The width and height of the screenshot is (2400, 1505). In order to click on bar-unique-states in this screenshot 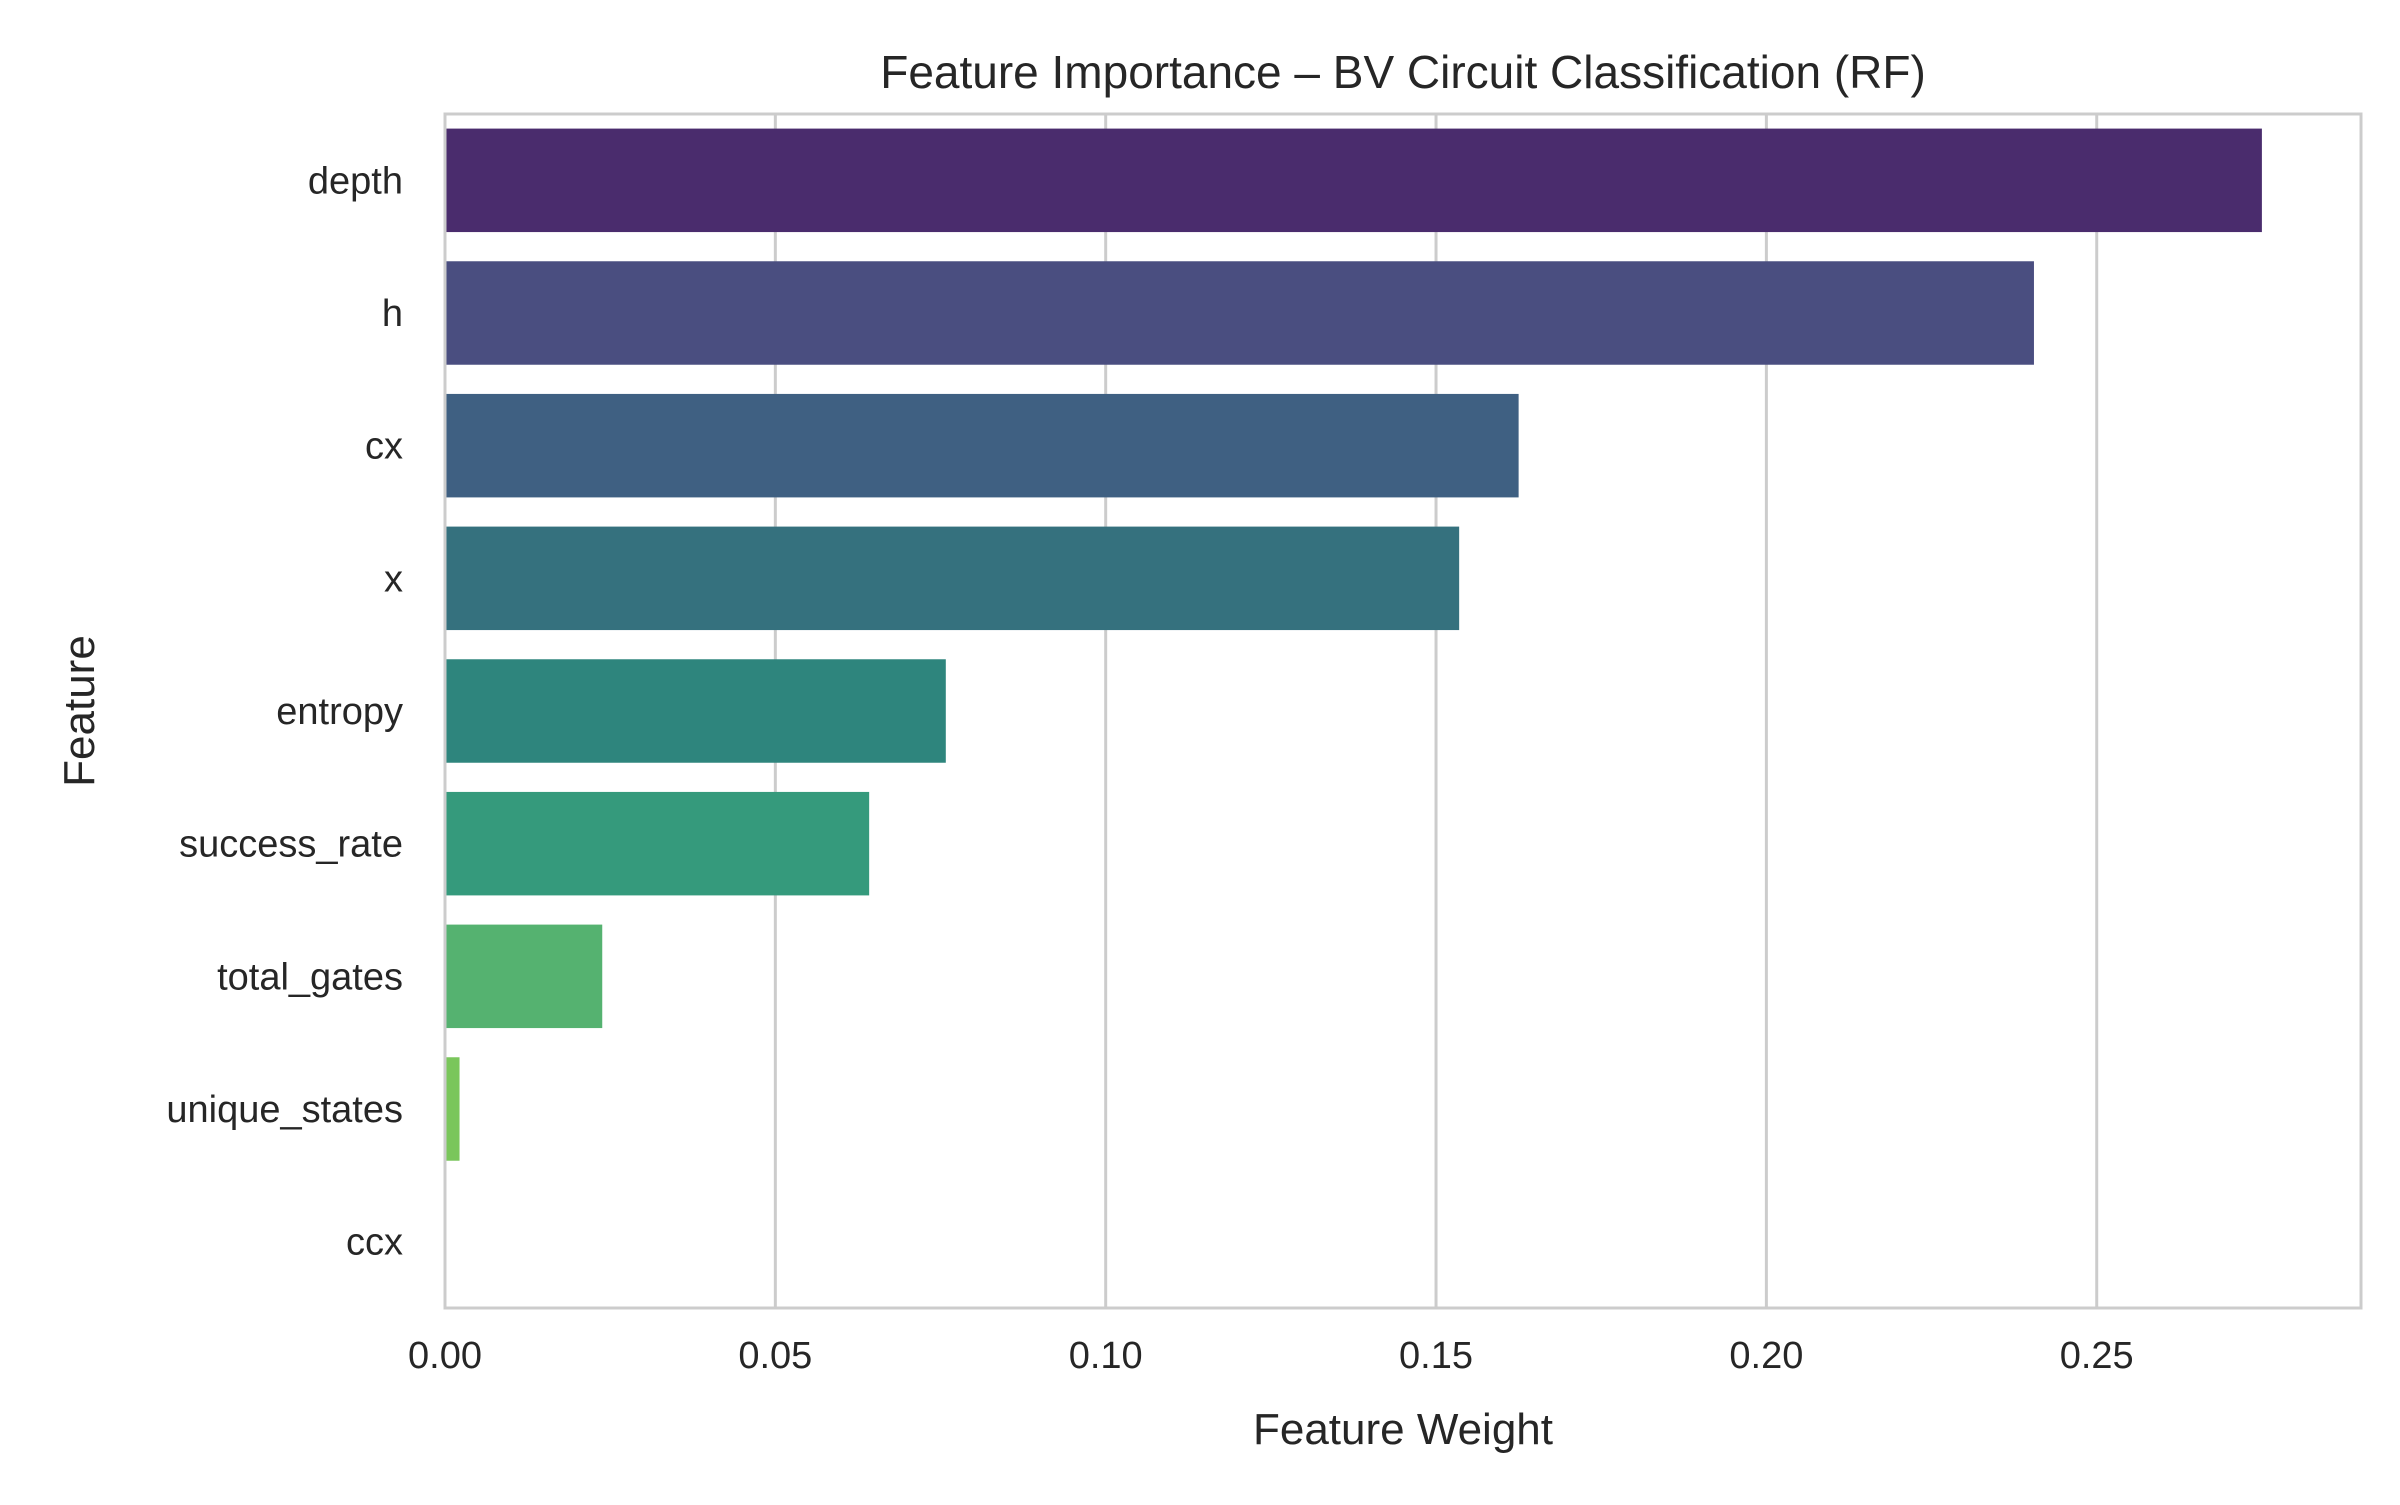, I will do `click(452, 1109)`.